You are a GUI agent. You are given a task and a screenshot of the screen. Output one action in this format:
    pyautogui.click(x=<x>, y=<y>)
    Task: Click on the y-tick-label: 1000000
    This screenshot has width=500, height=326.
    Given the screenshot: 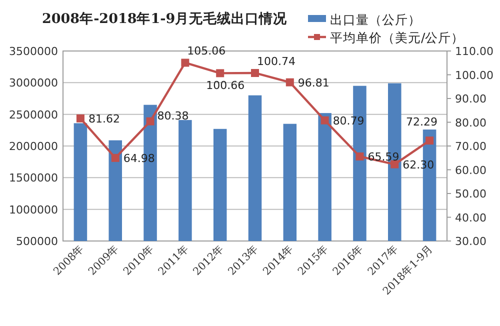 What is the action you would take?
    pyautogui.click(x=33, y=209)
    